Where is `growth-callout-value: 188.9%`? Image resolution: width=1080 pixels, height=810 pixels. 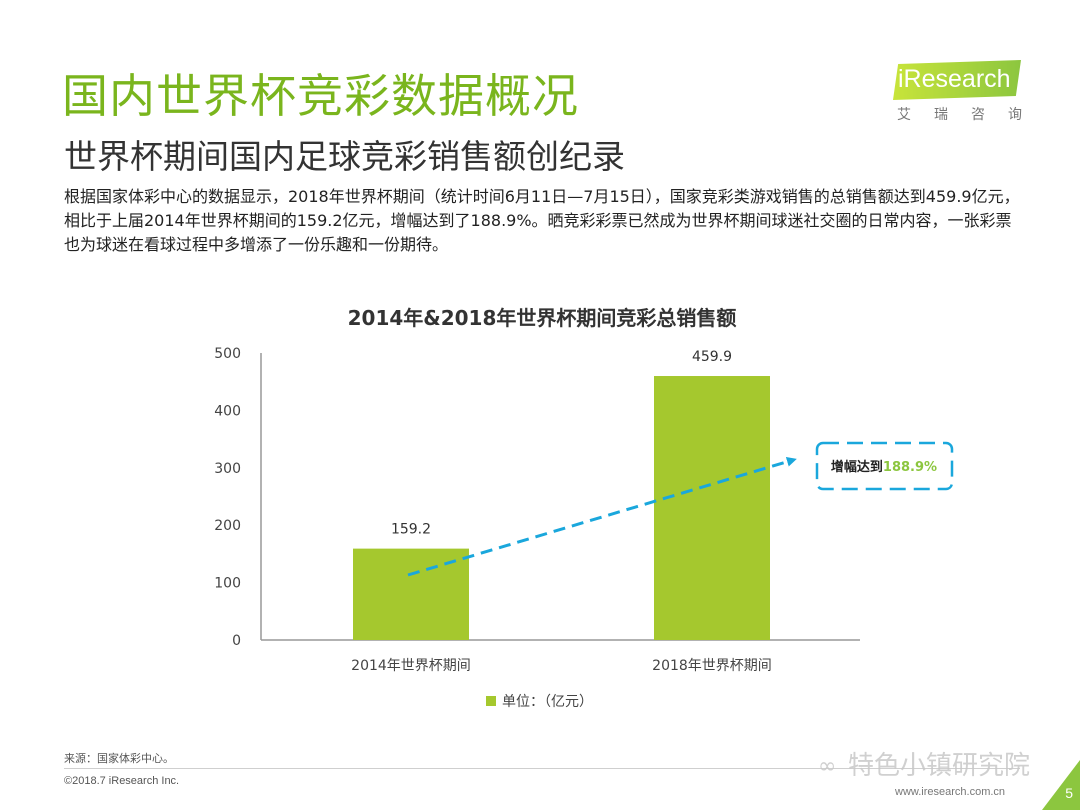 growth-callout-value: 188.9% is located at coordinates (910, 467).